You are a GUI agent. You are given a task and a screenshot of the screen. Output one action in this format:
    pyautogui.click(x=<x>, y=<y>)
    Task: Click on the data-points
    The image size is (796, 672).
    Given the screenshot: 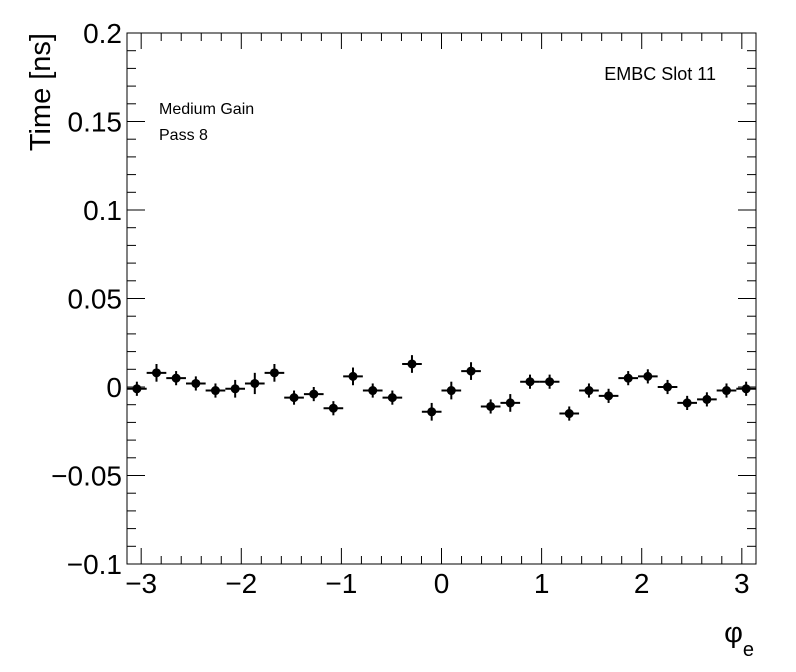 What is the action you would take?
    pyautogui.click(x=441, y=388)
    